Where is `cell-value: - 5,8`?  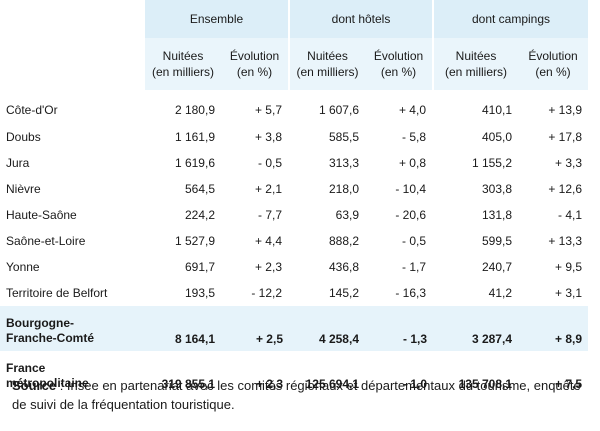 cell-value: - 5,8 is located at coordinates (413, 137).